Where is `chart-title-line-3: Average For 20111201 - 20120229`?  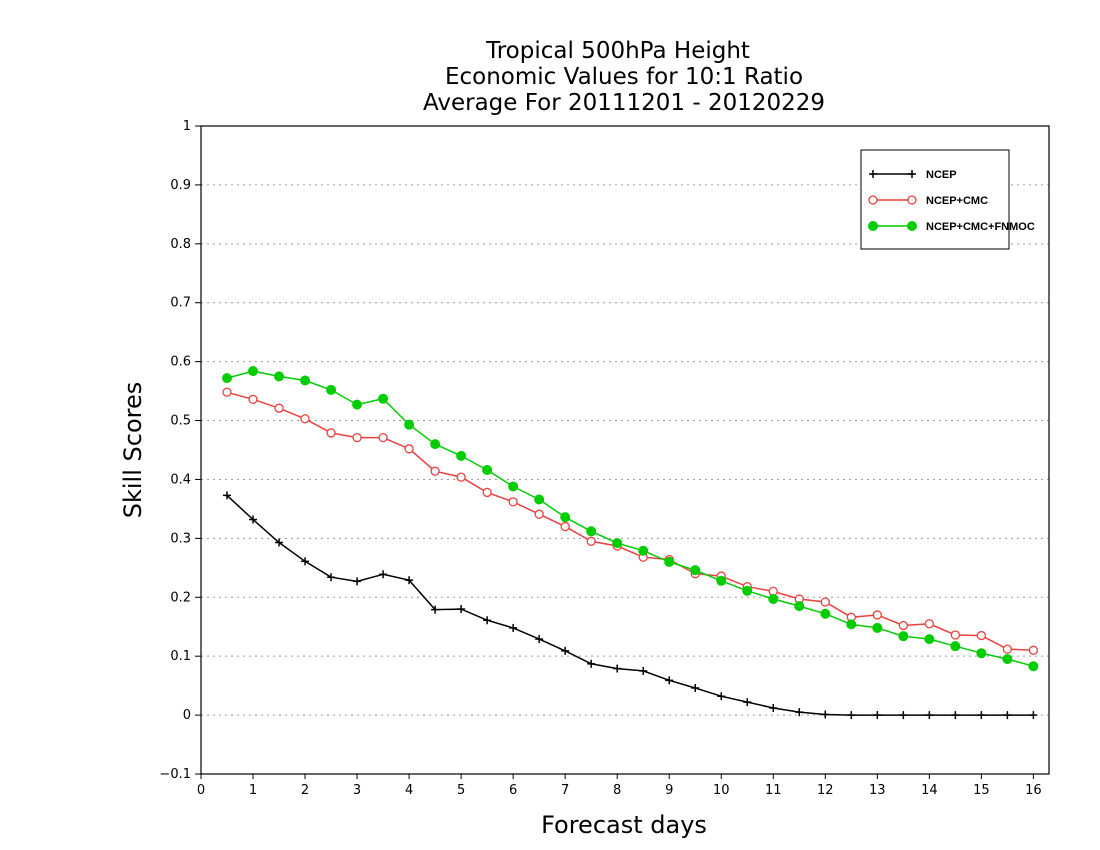
chart-title-line-3: Average For 20111201 - 20120229 is located at coordinates (624, 103).